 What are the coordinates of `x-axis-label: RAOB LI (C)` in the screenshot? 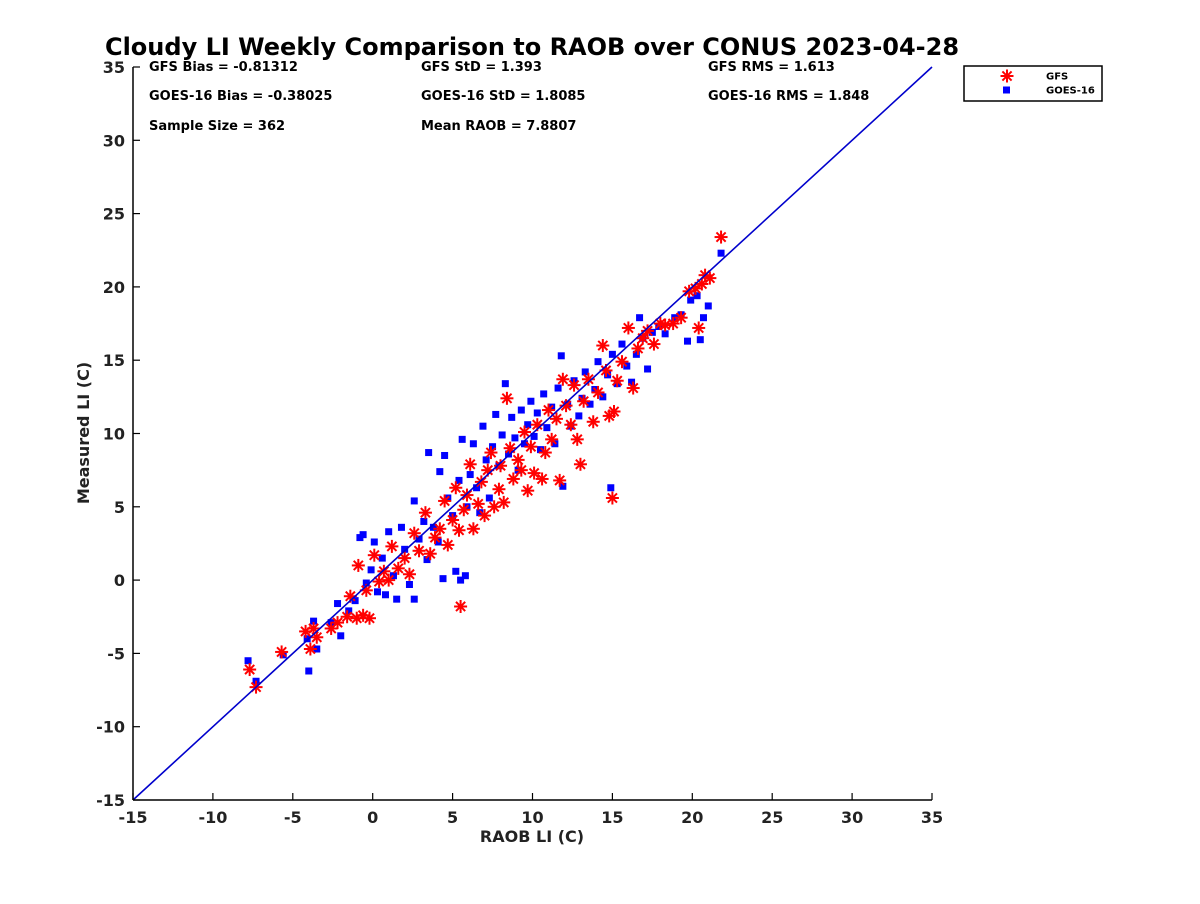 It's located at (532, 836).